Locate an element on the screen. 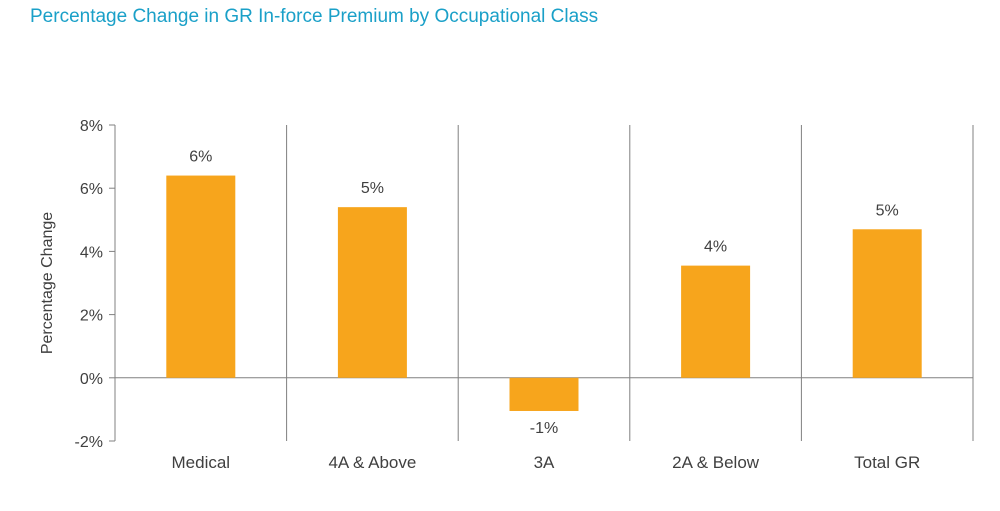 The height and width of the screenshot is (511, 1000). y-axis-title-group: Percentage Change is located at coordinates (47, 283).